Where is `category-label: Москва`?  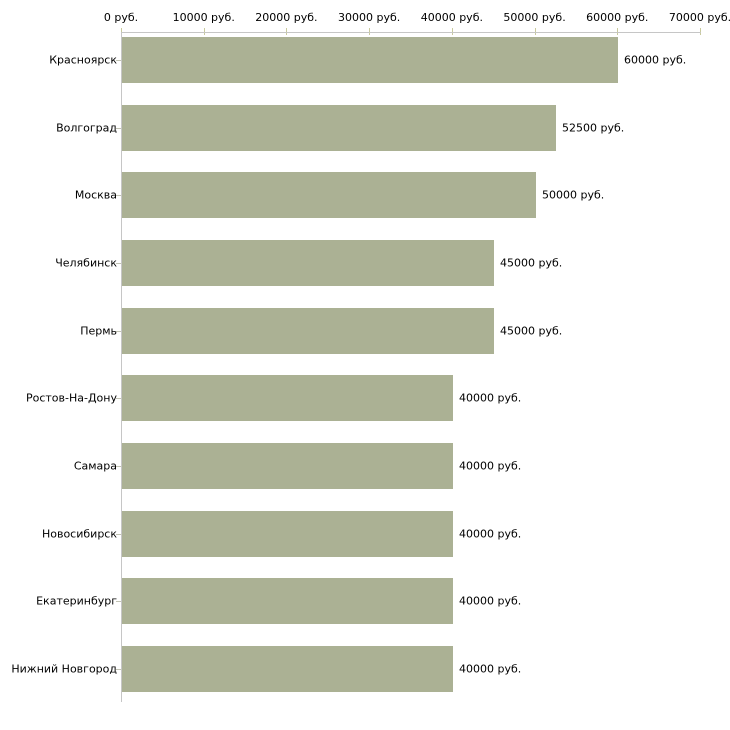 category-label: Москва is located at coordinates (95, 195).